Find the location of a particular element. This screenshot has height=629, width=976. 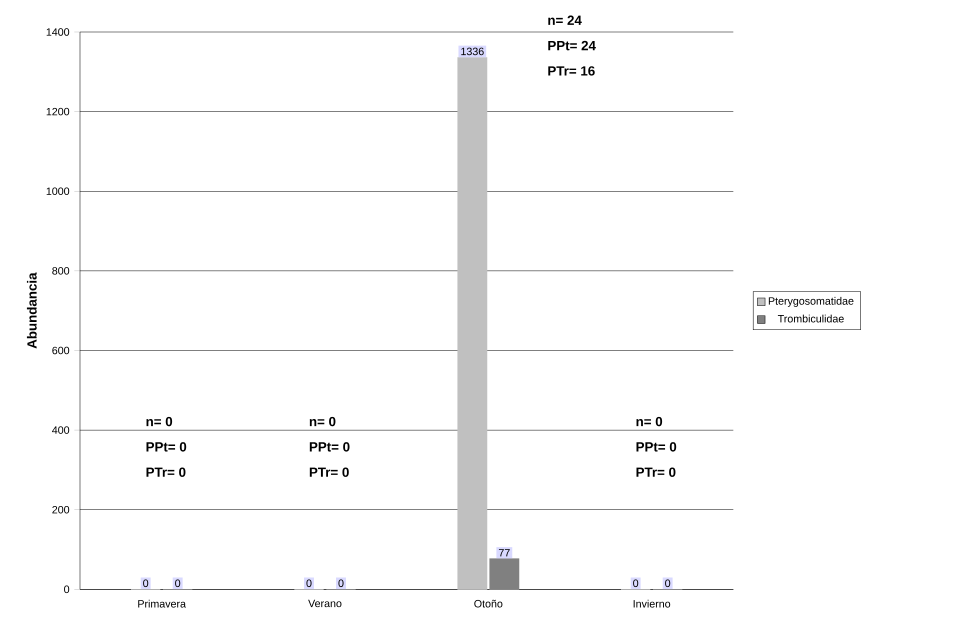

data-label: 1336 is located at coordinates (472, 52).